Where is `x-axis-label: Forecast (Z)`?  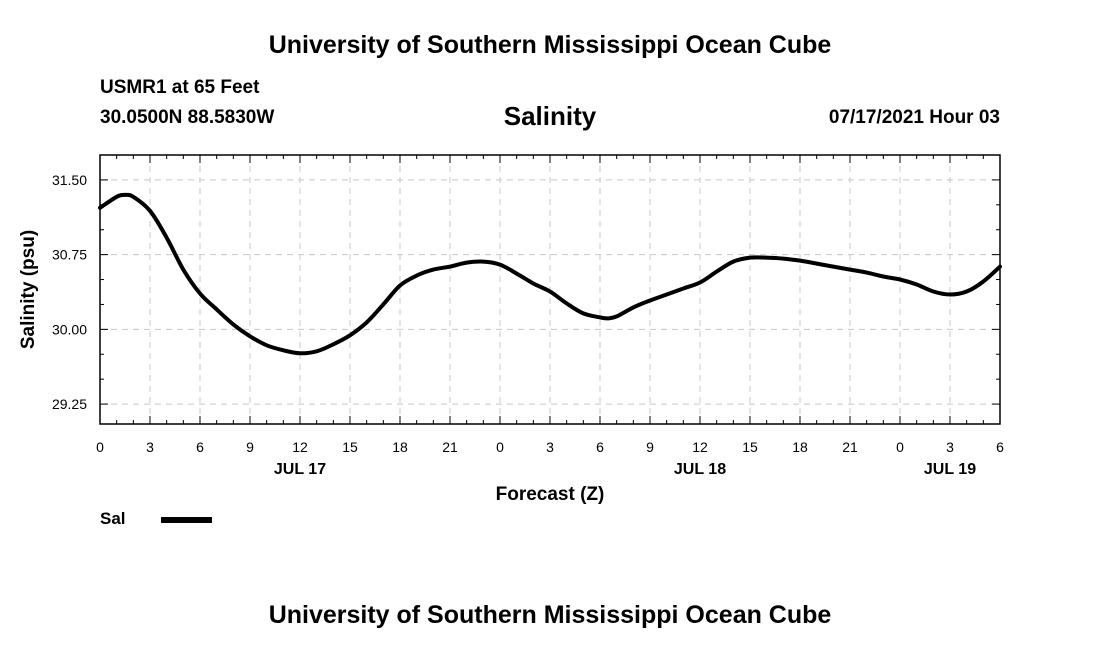
x-axis-label: Forecast (Z) is located at coordinates (550, 494).